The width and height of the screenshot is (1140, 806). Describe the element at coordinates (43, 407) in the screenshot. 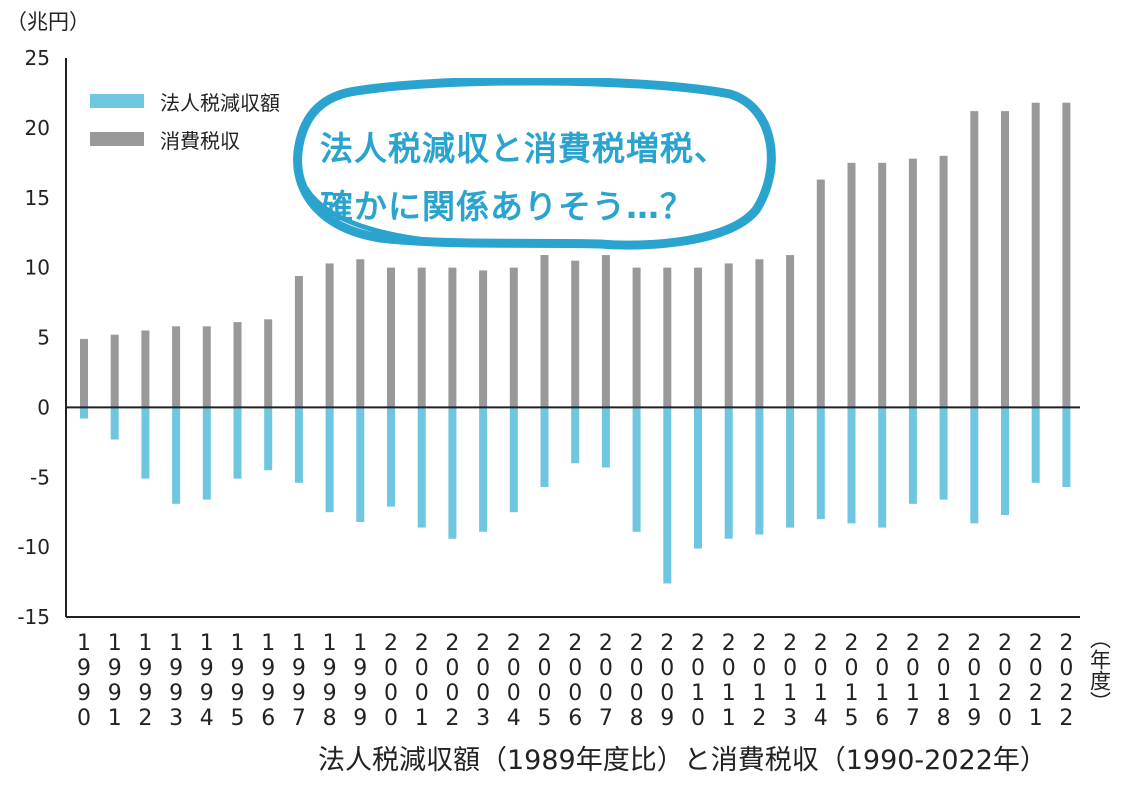

I see `y-tick-label: 0` at that location.